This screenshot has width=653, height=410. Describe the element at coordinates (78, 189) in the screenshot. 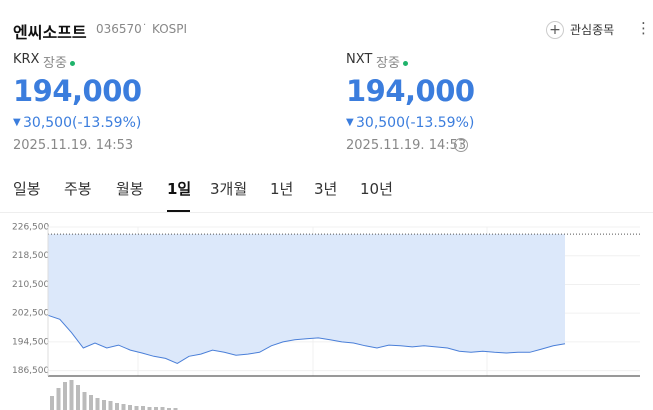

I see `tab: 주봉` at that location.